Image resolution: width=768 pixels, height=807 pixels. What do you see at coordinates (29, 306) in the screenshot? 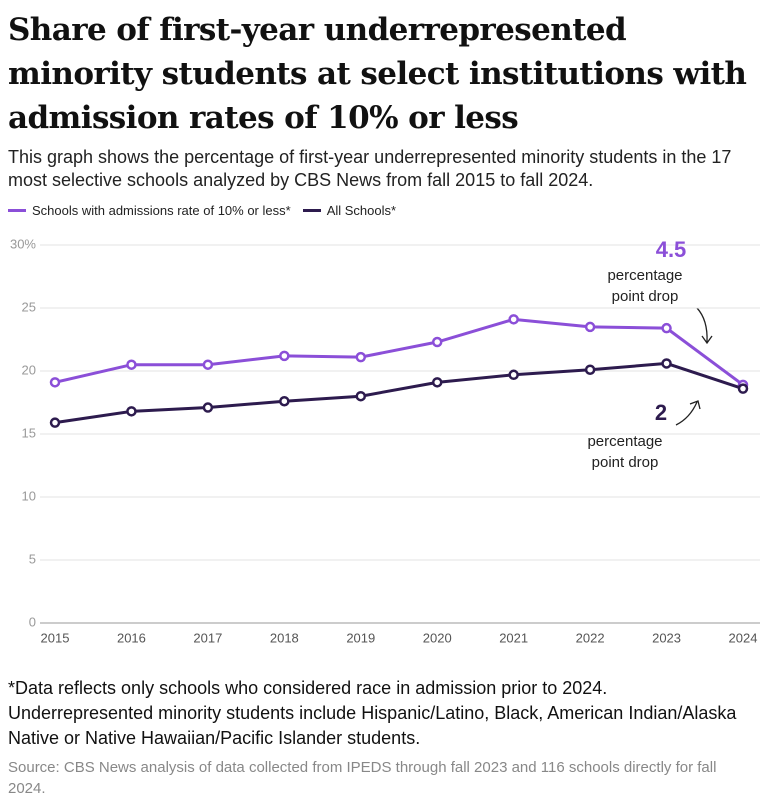
I see `y-tick-label: 25` at bounding box center [29, 306].